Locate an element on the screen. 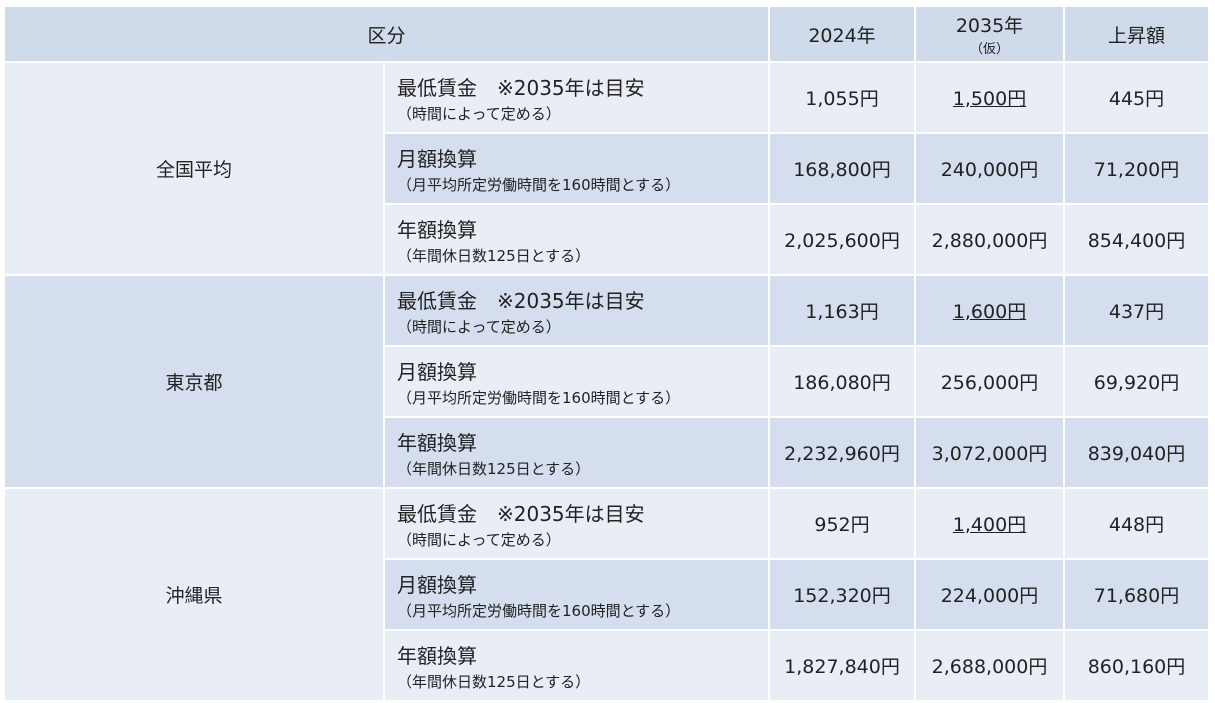  value-text: 2,025,600円 is located at coordinates (842, 241).